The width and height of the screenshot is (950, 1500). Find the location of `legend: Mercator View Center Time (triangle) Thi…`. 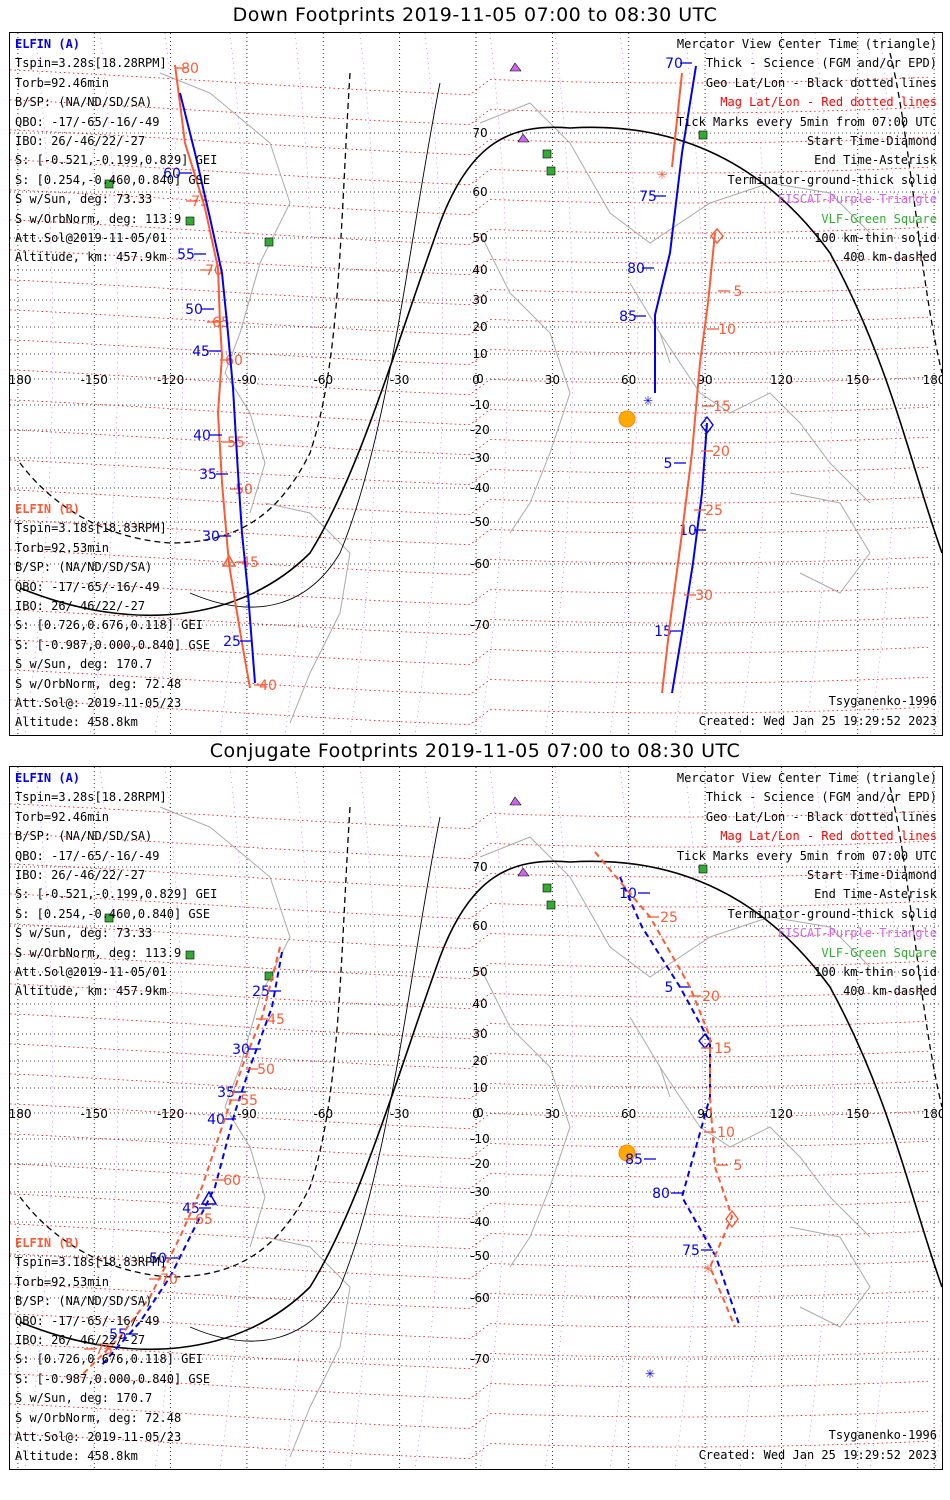

legend: Mercator View Center Time (triangle) Thi… is located at coordinates (807, 151).